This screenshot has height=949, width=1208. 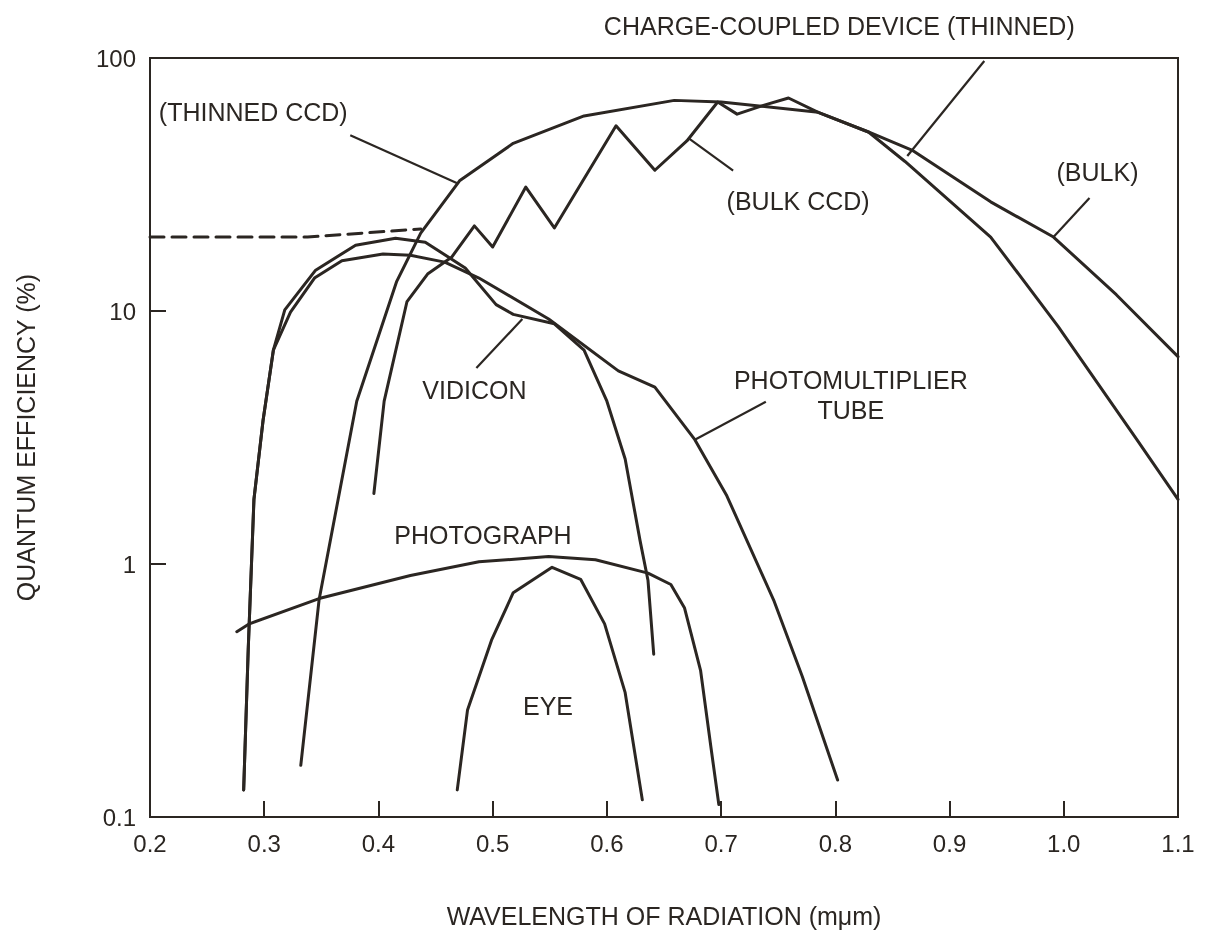 I want to click on annotation: CHARGE-COUPLED DEVICE (THINNED), so click(x=839, y=25).